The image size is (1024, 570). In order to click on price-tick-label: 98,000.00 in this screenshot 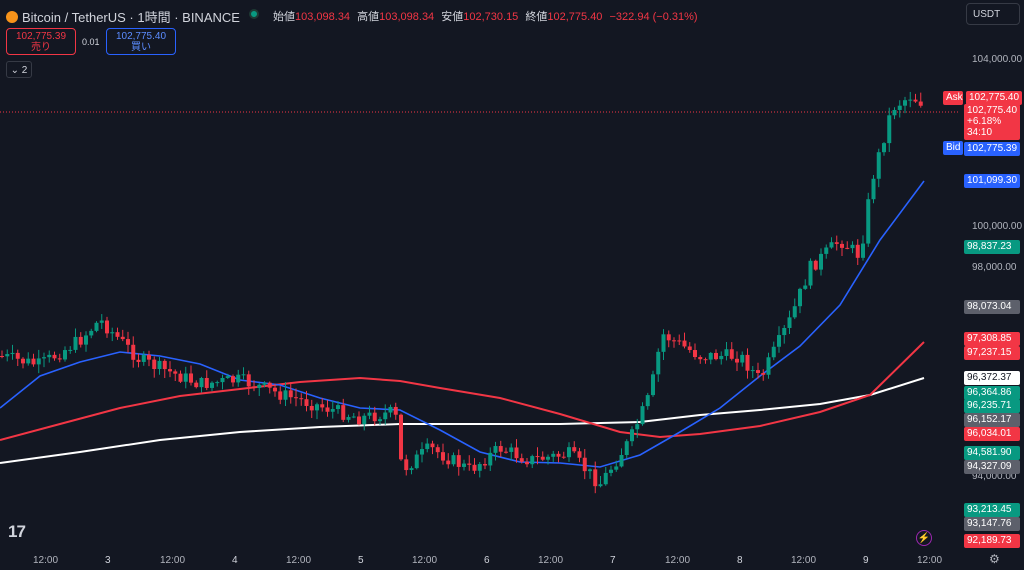, I will do `click(994, 267)`.